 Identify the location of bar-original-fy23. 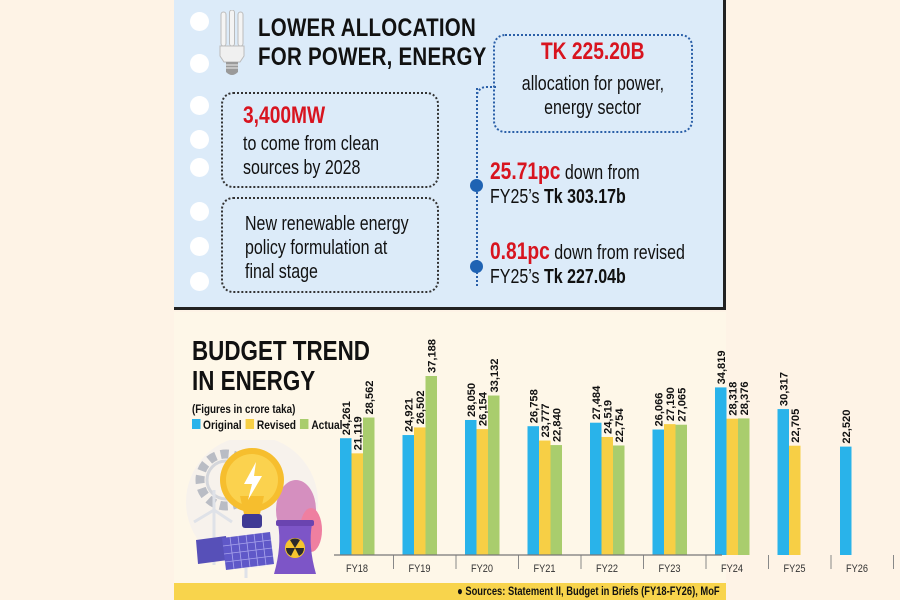
(658, 492).